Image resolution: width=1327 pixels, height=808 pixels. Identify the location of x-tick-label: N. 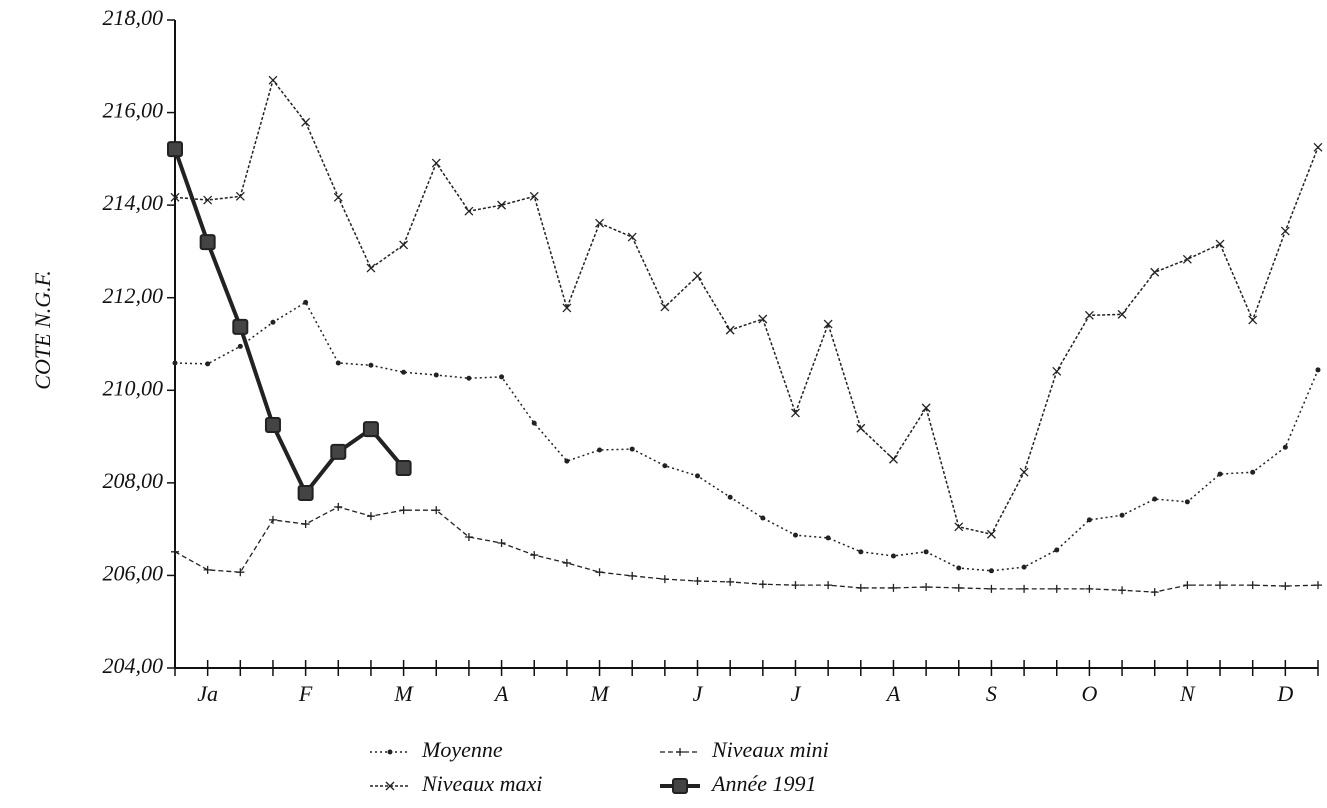
(1187, 693).